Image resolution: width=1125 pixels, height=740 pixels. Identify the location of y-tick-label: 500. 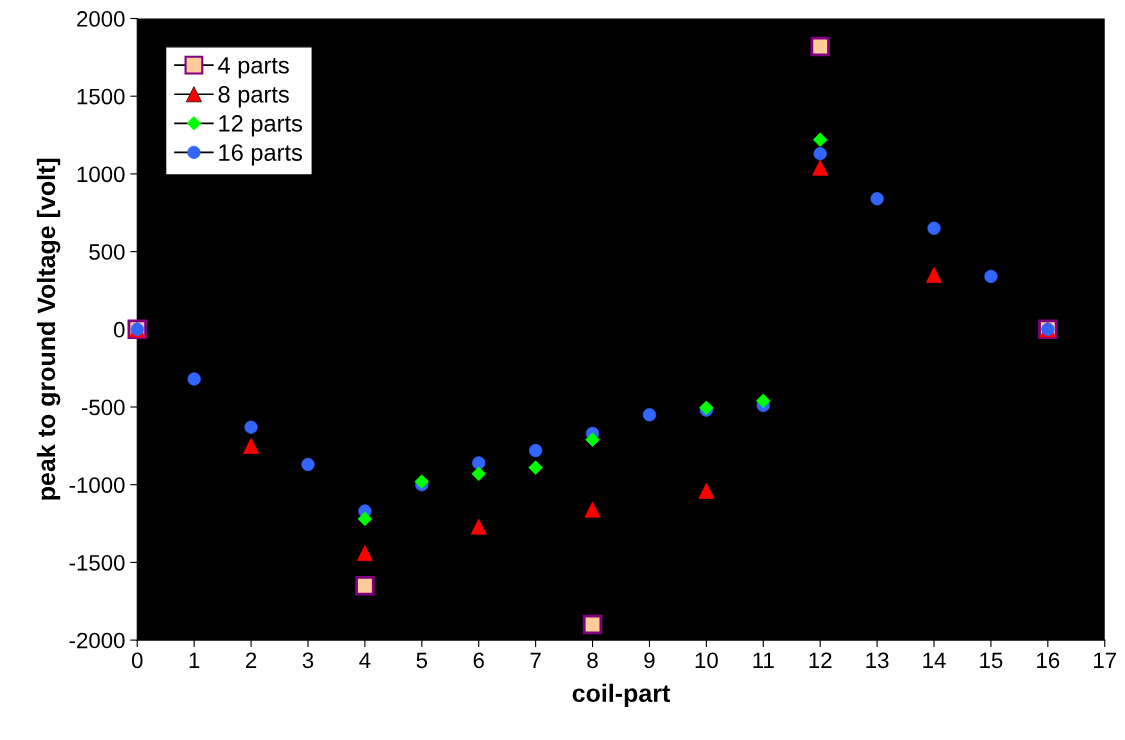
(107, 252).